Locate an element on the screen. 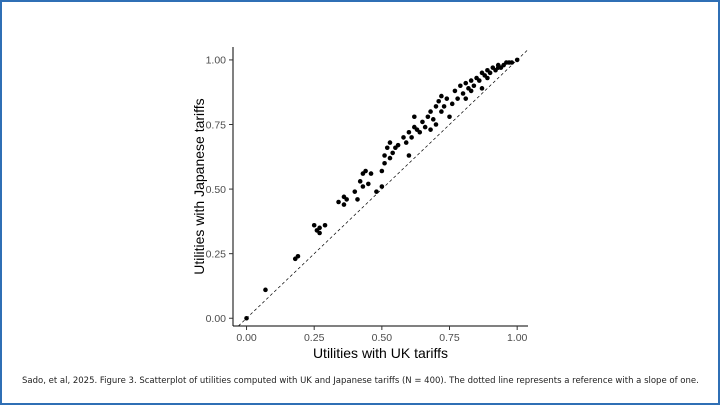 This screenshot has height=405, width=720. x-axis-title: Utilities with UK tariffs is located at coordinates (380, 353).